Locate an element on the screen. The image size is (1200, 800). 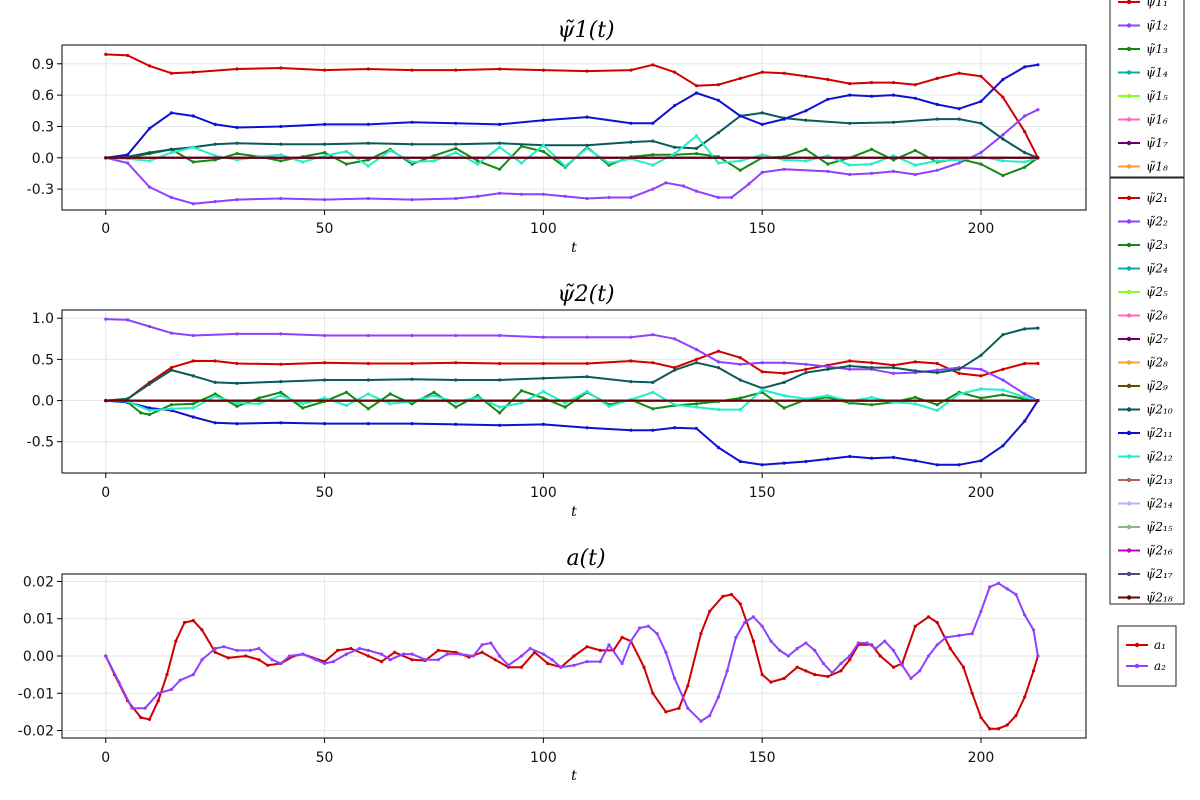
legend-label: ψ̃2₉ is located at coordinates (1157, 386).